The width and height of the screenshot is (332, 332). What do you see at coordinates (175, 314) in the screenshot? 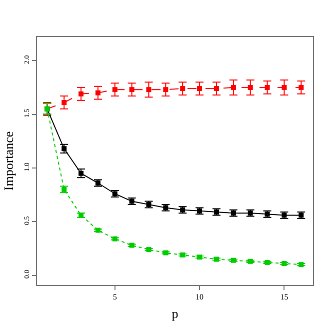
I see `x-axis-title: p` at bounding box center [175, 314].